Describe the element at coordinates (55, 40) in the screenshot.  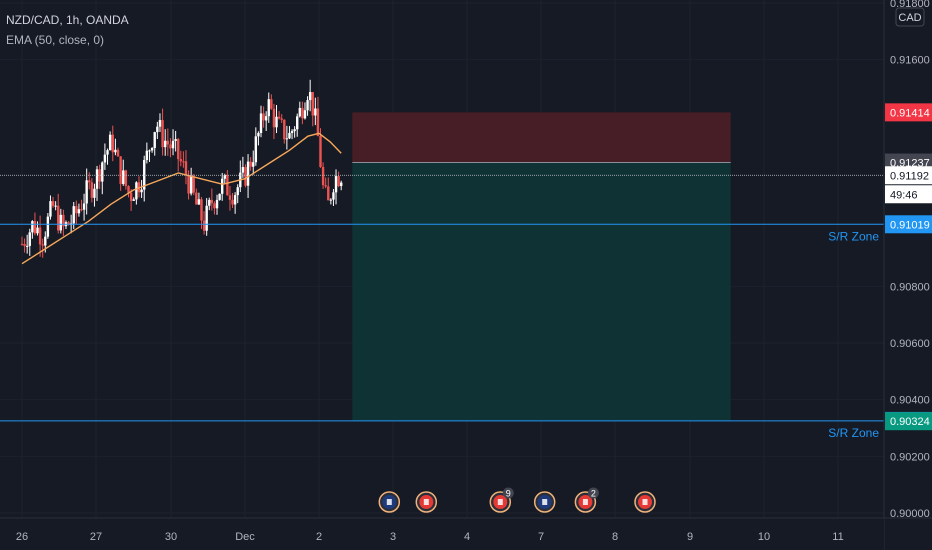
I see `indicator-legend: EMA (50, close, 0)` at that location.